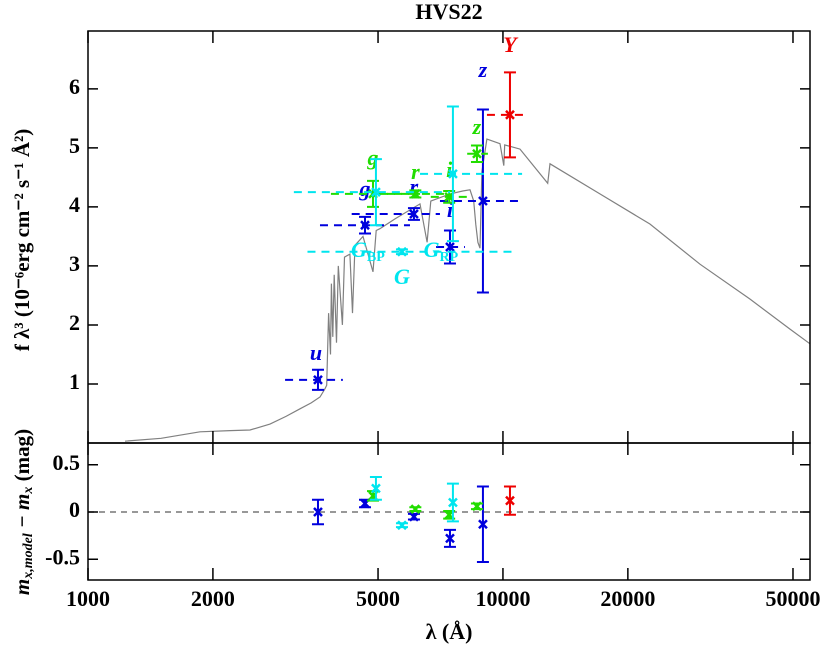  I want to click on residual-axis-label: mx,model − mx (mag), so click(23, 512).